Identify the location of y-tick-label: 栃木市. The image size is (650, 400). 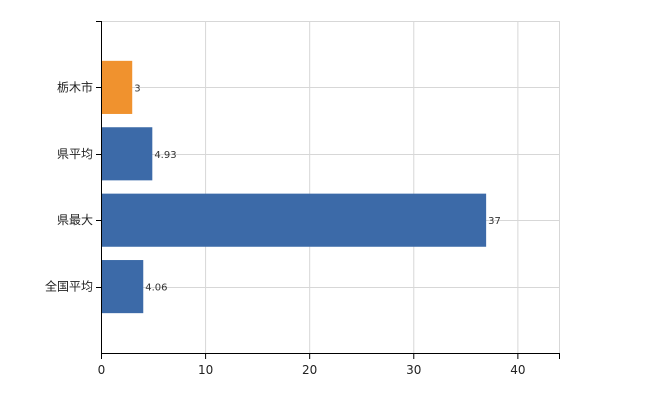
(75, 86).